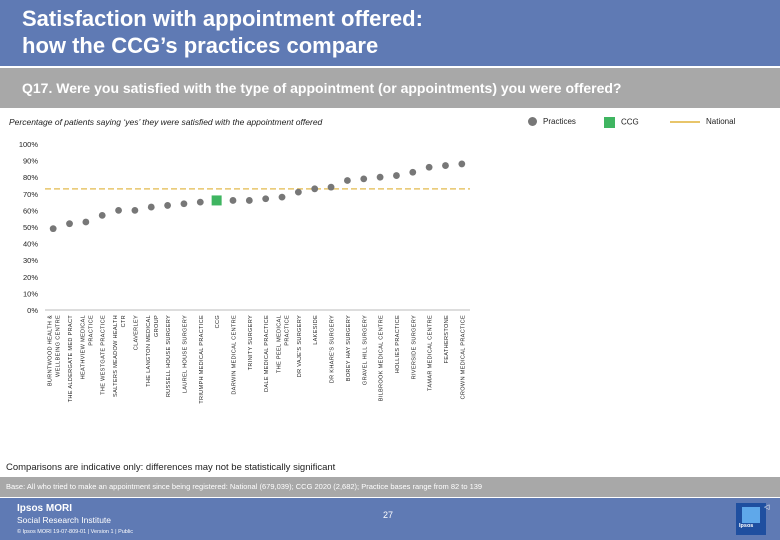 This screenshot has height=540, width=780. What do you see at coordinates (414, 347) in the screenshot?
I see `category-label: RIVERSIDE SURGERY` at bounding box center [414, 347].